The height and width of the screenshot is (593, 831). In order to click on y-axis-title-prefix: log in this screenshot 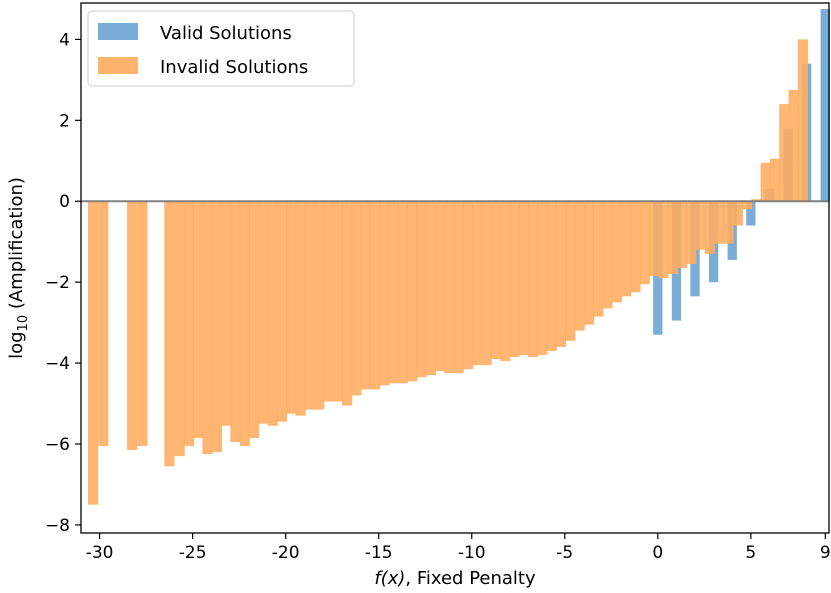, I will do `click(16, 344)`.